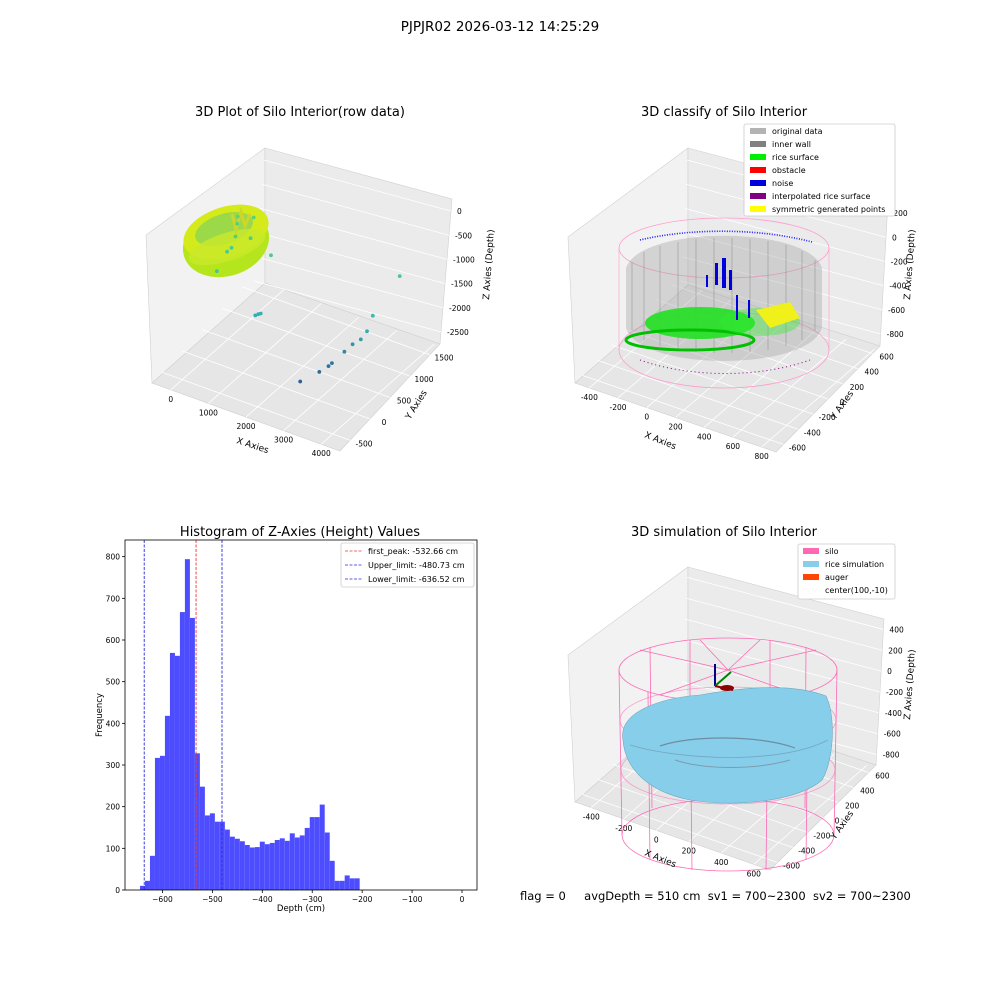 The image size is (1000, 1000). Describe the element at coordinates (789, 170) in the screenshot. I see `legend-obstacle: obstacle` at that location.